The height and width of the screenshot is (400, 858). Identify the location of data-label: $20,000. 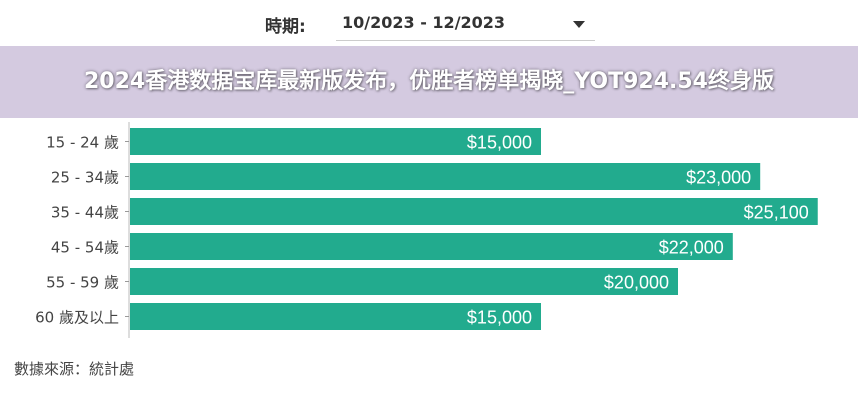
(636, 283).